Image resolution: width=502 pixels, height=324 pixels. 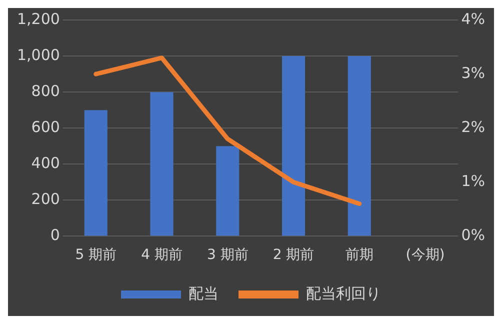 I want to click on y2-tick-label: 4%, so click(x=473, y=19).